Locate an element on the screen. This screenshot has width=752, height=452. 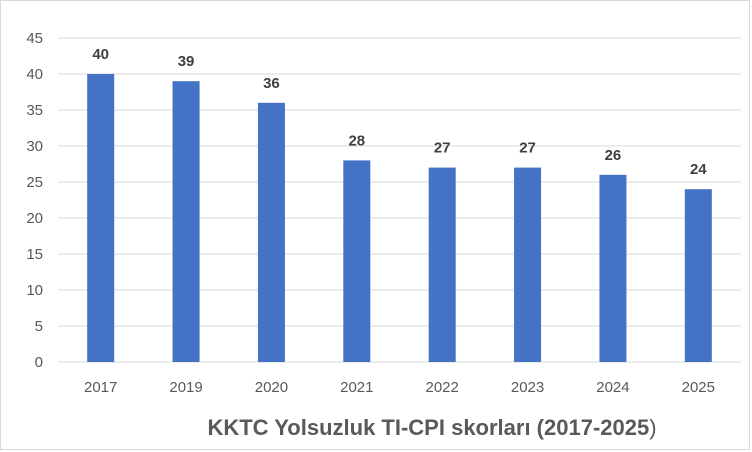
y-tick-label: 25 is located at coordinates (34, 182).